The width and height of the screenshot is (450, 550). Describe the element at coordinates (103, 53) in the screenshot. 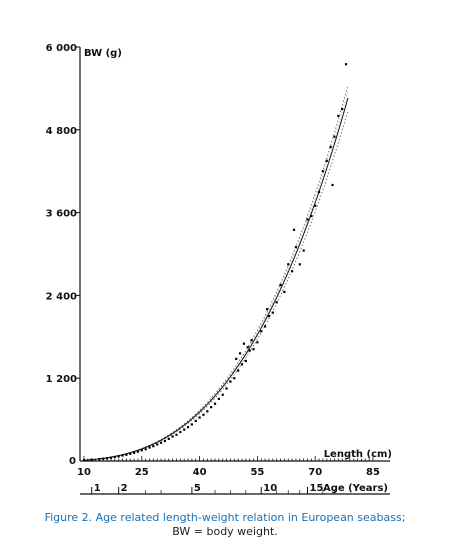

I see `y-axis-title: BW (g)` at that location.